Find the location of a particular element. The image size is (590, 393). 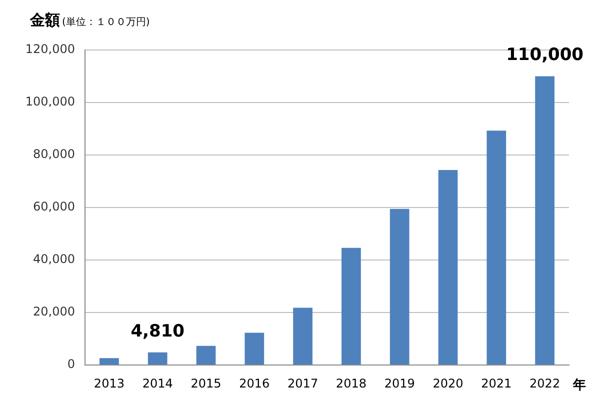

x-tick-label: 2021 is located at coordinates (496, 383).